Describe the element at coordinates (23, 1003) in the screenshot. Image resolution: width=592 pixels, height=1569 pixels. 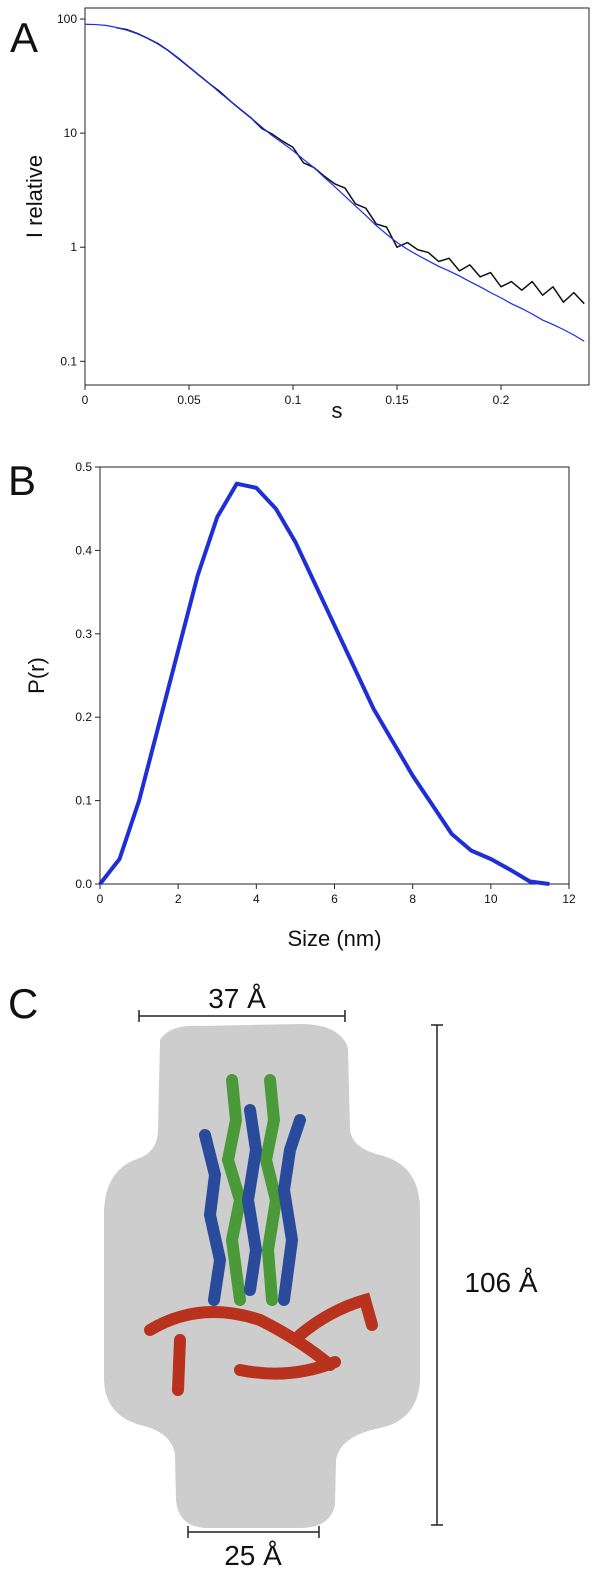
I see `panel-label: C` at that location.